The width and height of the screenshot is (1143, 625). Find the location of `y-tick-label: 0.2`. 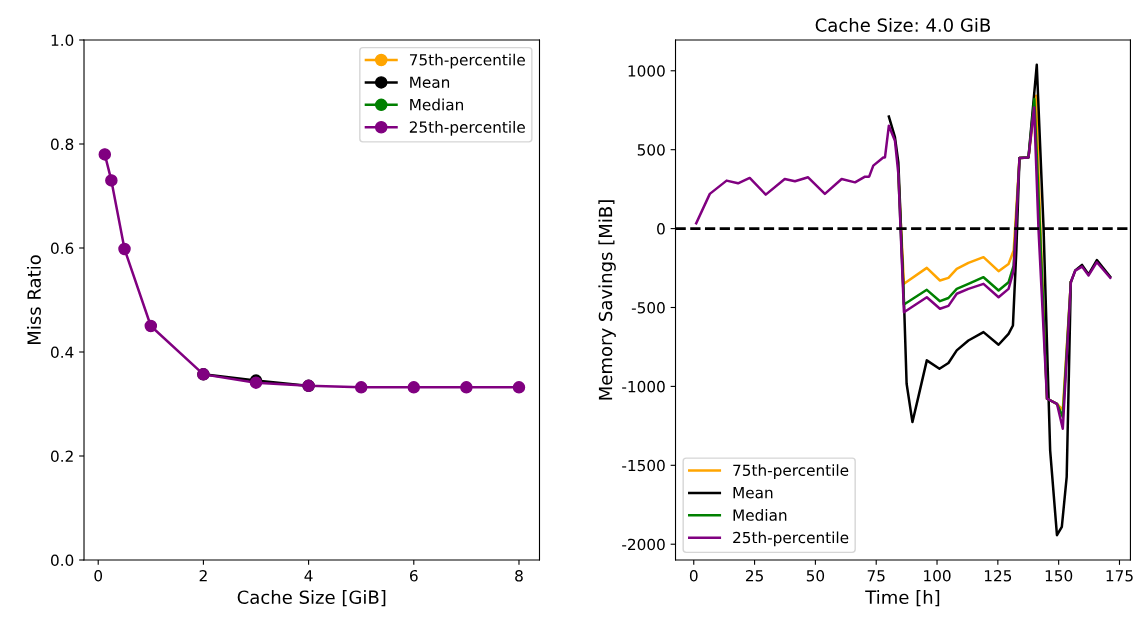

y-tick-label: 0.2 is located at coordinates (62, 456).